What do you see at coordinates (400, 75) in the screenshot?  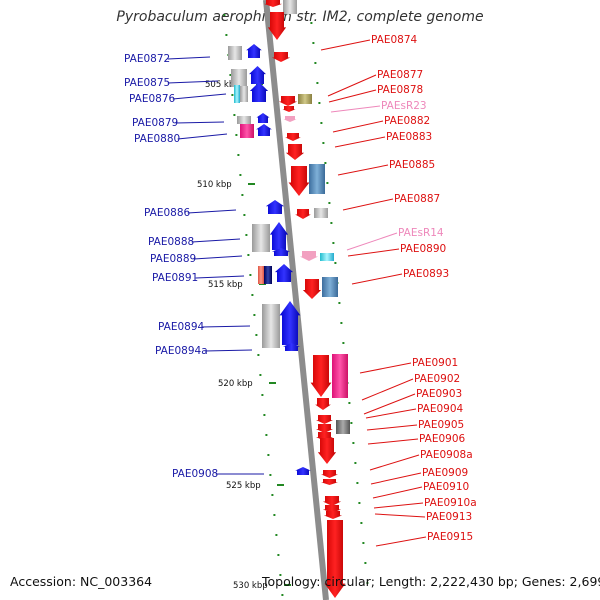 I see `gene-label-pae0877: PAE0877` at bounding box center [400, 75].